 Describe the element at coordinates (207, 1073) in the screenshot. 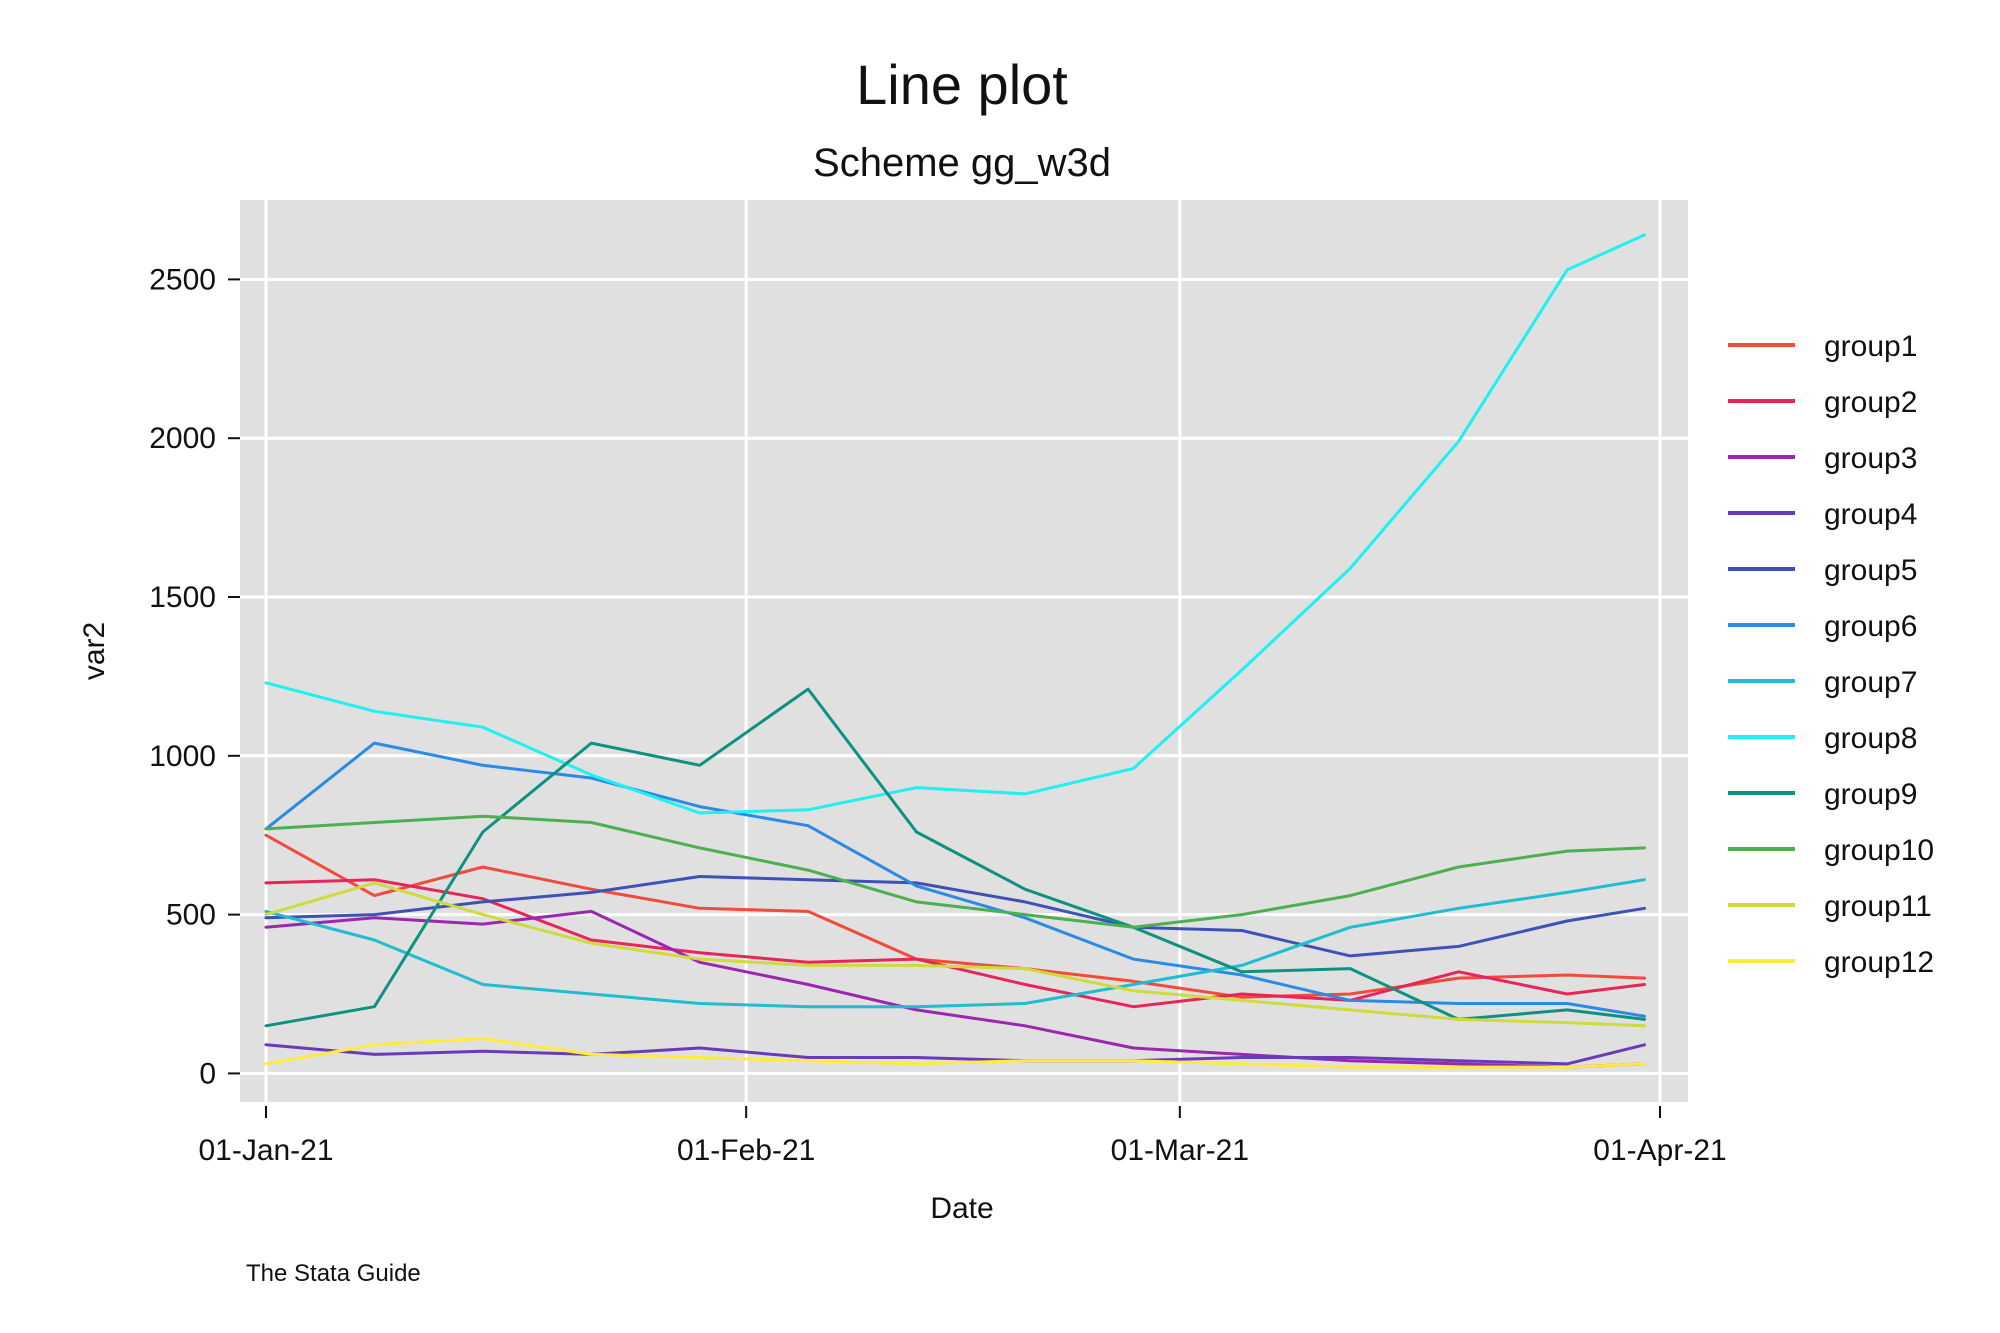

I see `y-tick-label: 0` at that location.